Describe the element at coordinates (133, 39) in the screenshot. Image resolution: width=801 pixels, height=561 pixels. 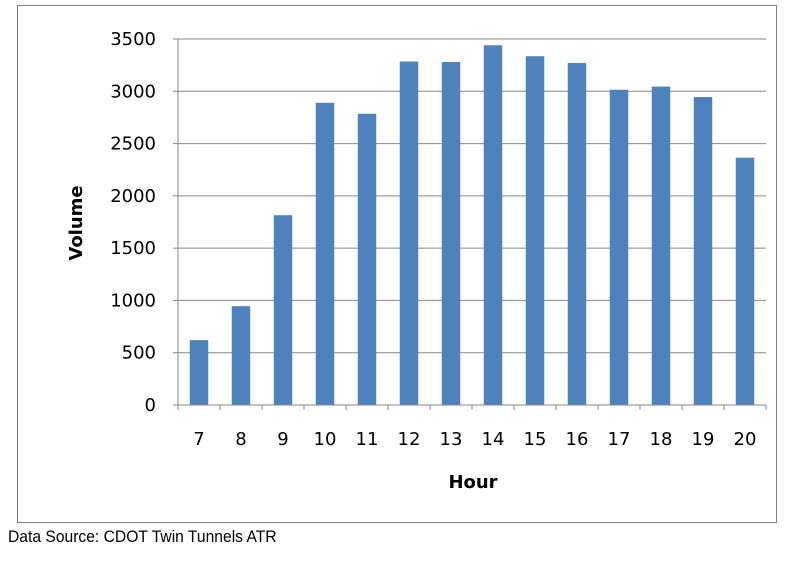
I see `y-tick-label: 3500` at that location.